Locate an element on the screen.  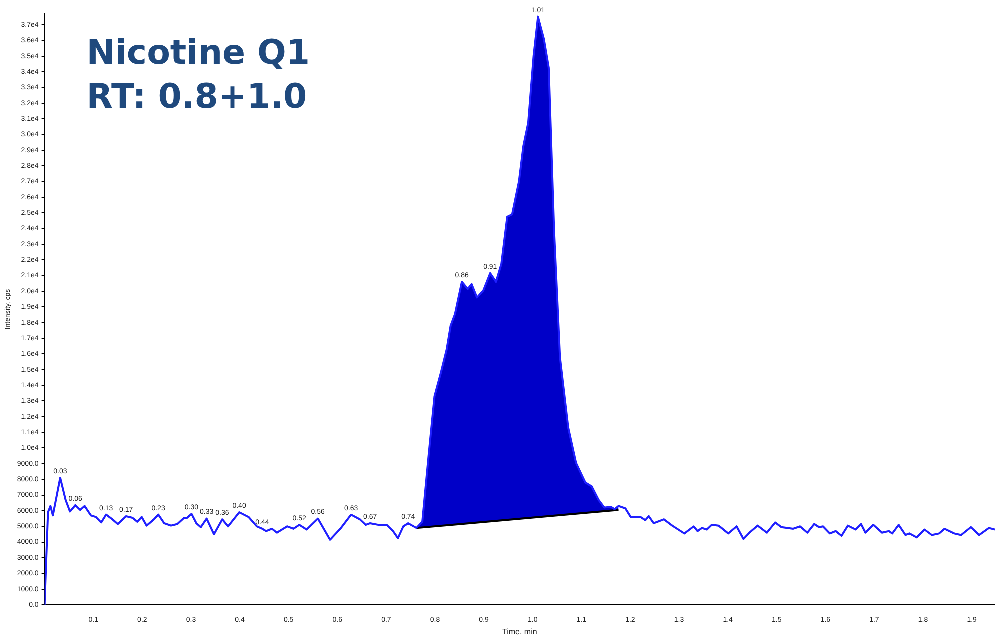
text: Nicotine Q1 is located at coordinates (198, 52).